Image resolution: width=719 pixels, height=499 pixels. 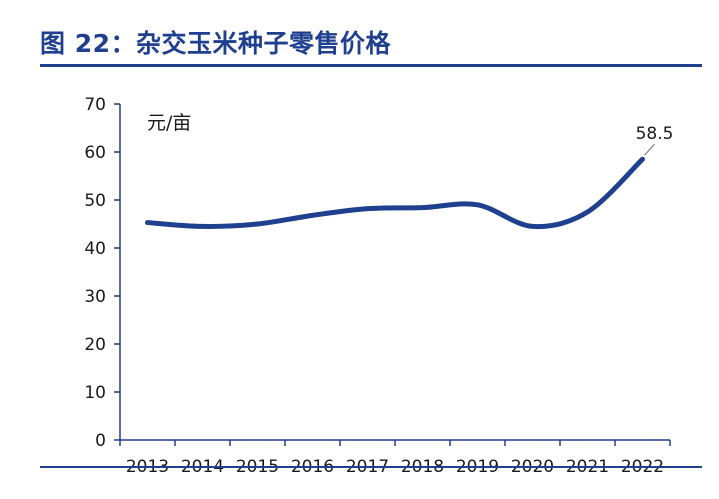 I want to click on y-tick-label: 0, so click(x=100, y=441).